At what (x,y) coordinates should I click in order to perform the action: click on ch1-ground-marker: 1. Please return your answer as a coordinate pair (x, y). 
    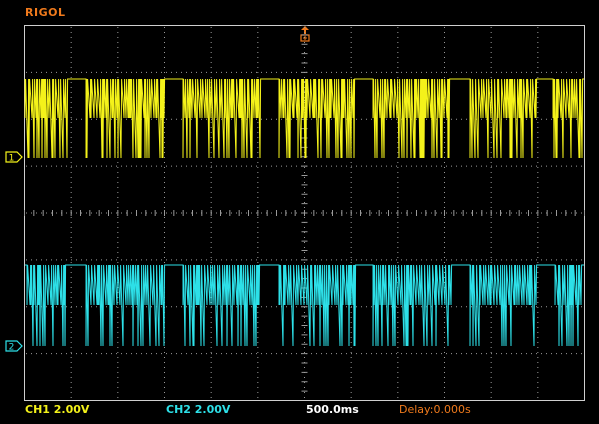
    Looking at the image, I should click on (14, 157).